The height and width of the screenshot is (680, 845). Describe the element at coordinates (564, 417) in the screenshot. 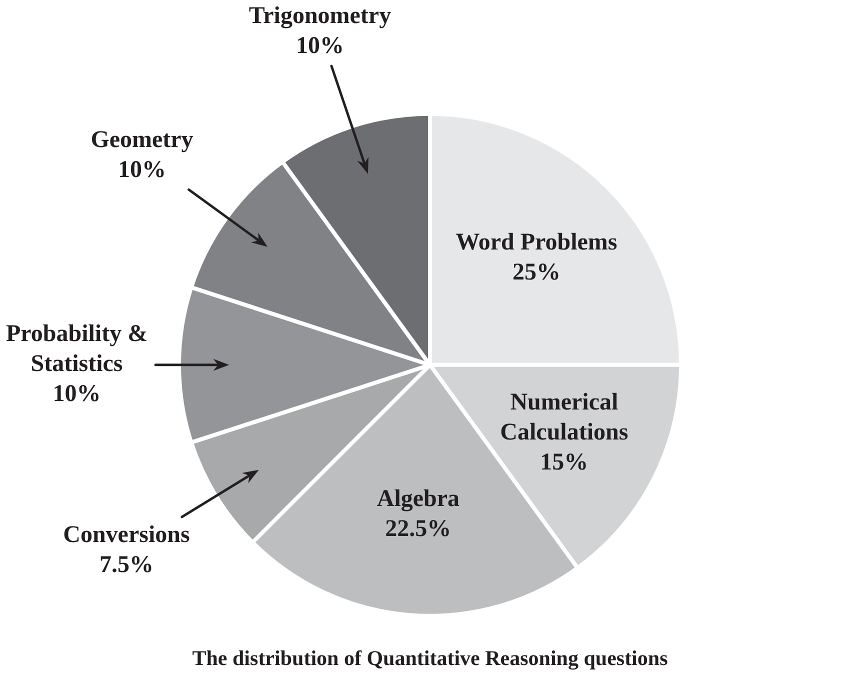

I see `slice-label: Numerical Calculations` at that location.